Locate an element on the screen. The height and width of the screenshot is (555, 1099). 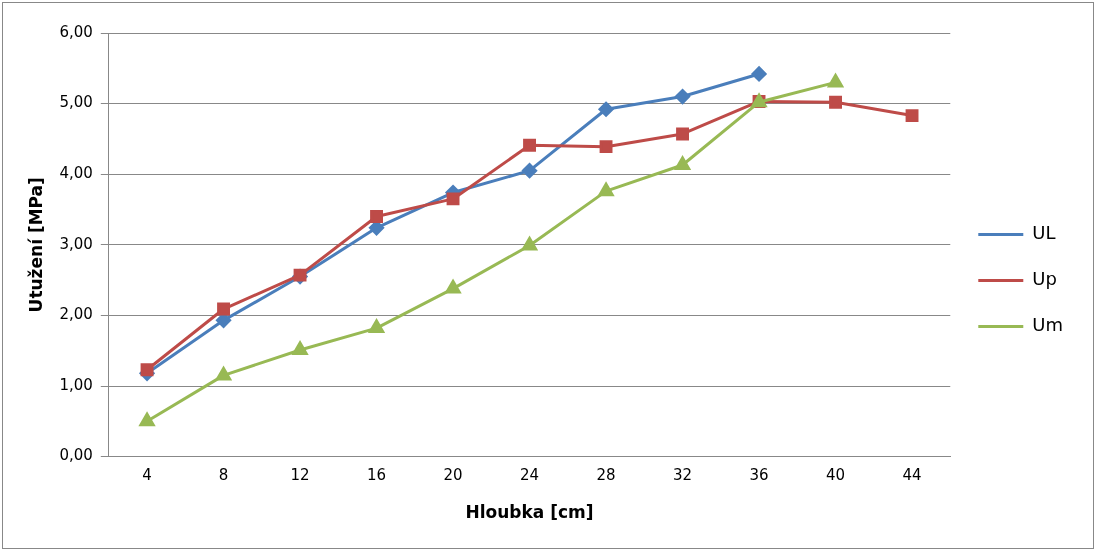
y-tick-label: 6,00 is located at coordinates (76, 31).